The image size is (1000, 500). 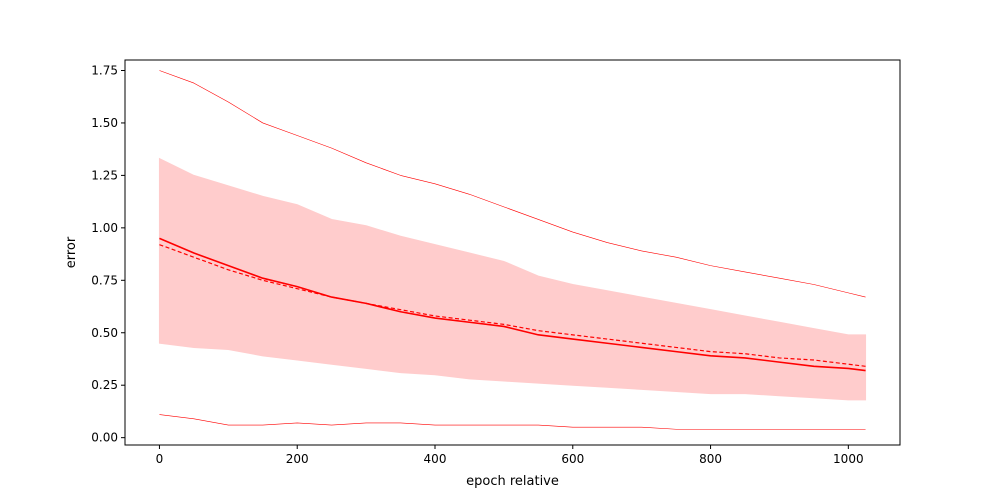 I want to click on y-tick-label: 0.00, so click(x=104, y=438).